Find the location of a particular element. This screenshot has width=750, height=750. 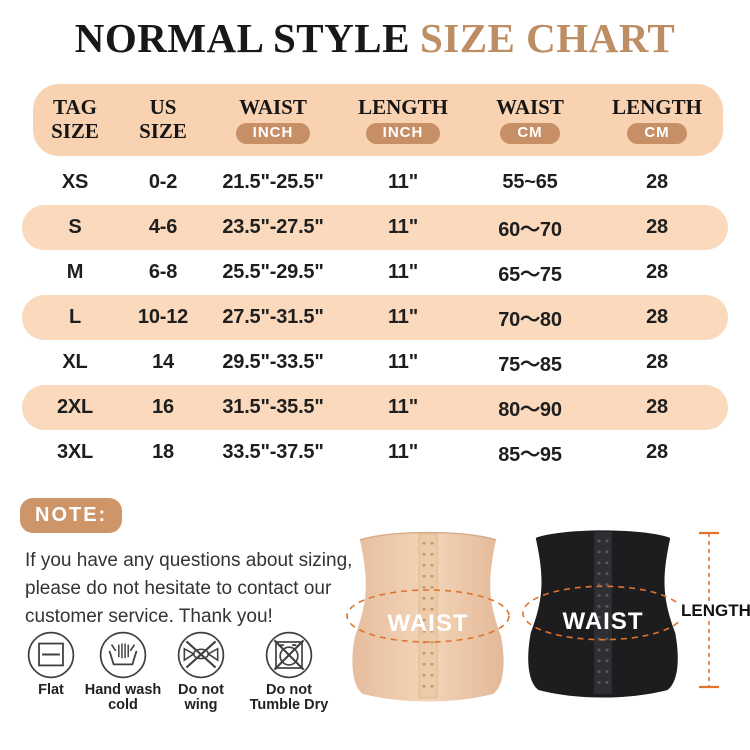

length-dimension-line is located at coordinates (709, 610).